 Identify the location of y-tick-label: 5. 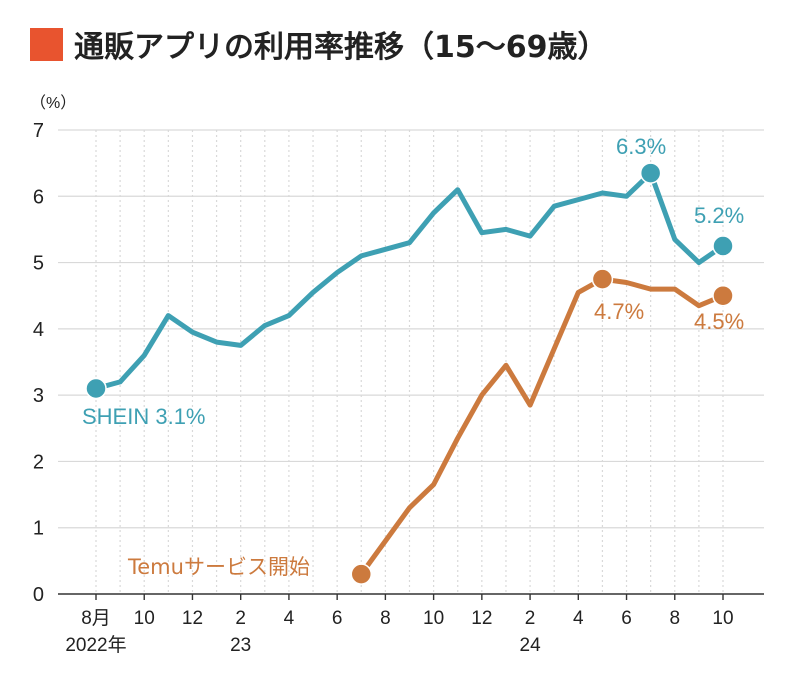
(38, 264).